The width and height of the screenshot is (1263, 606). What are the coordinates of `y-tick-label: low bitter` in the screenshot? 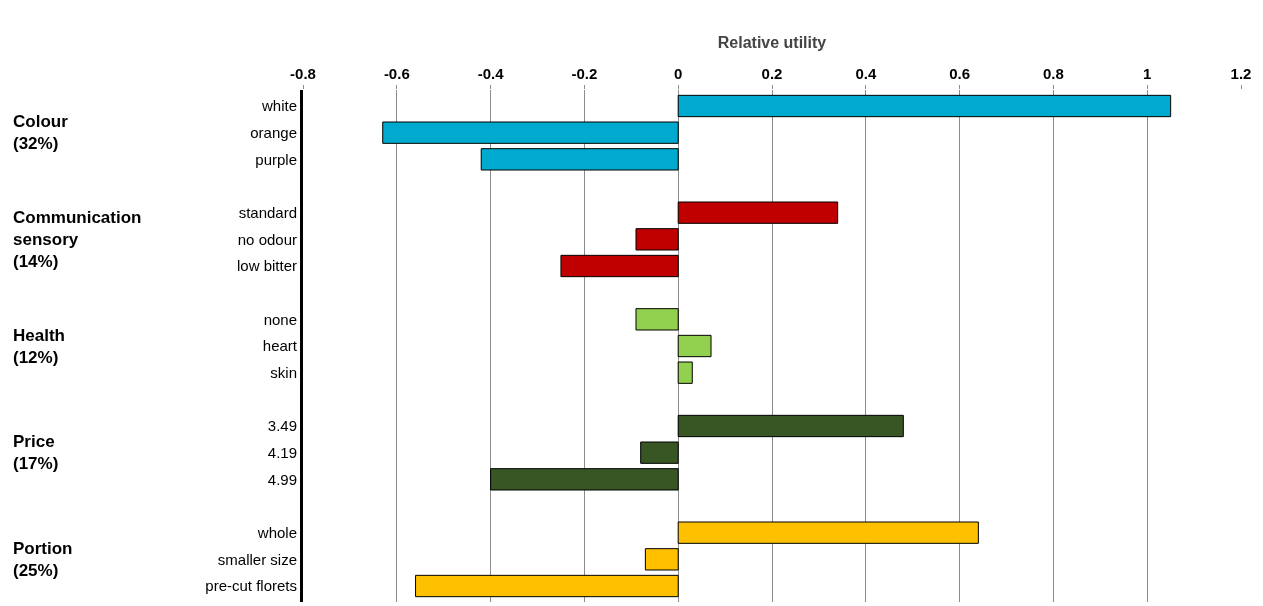 It's located at (266, 266).